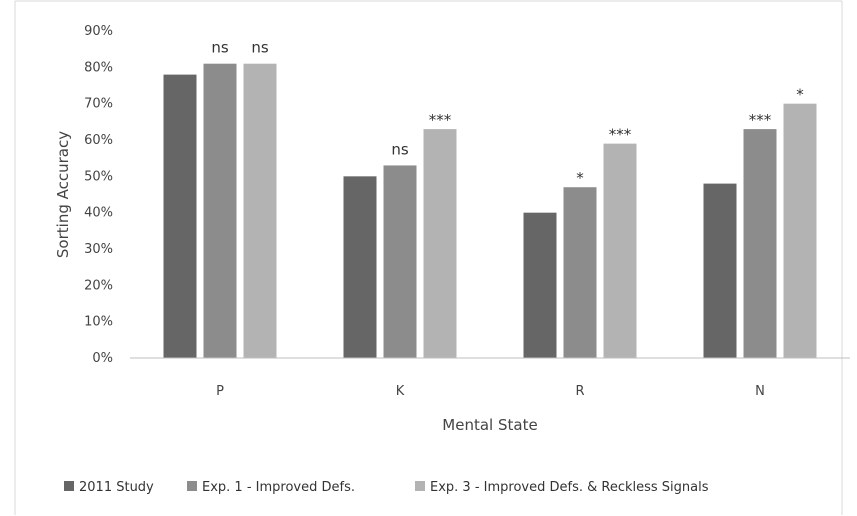 The height and width of the screenshot is (516, 857). What do you see at coordinates (98, 104) in the screenshot?
I see `y-tick-label: 70%` at bounding box center [98, 104].